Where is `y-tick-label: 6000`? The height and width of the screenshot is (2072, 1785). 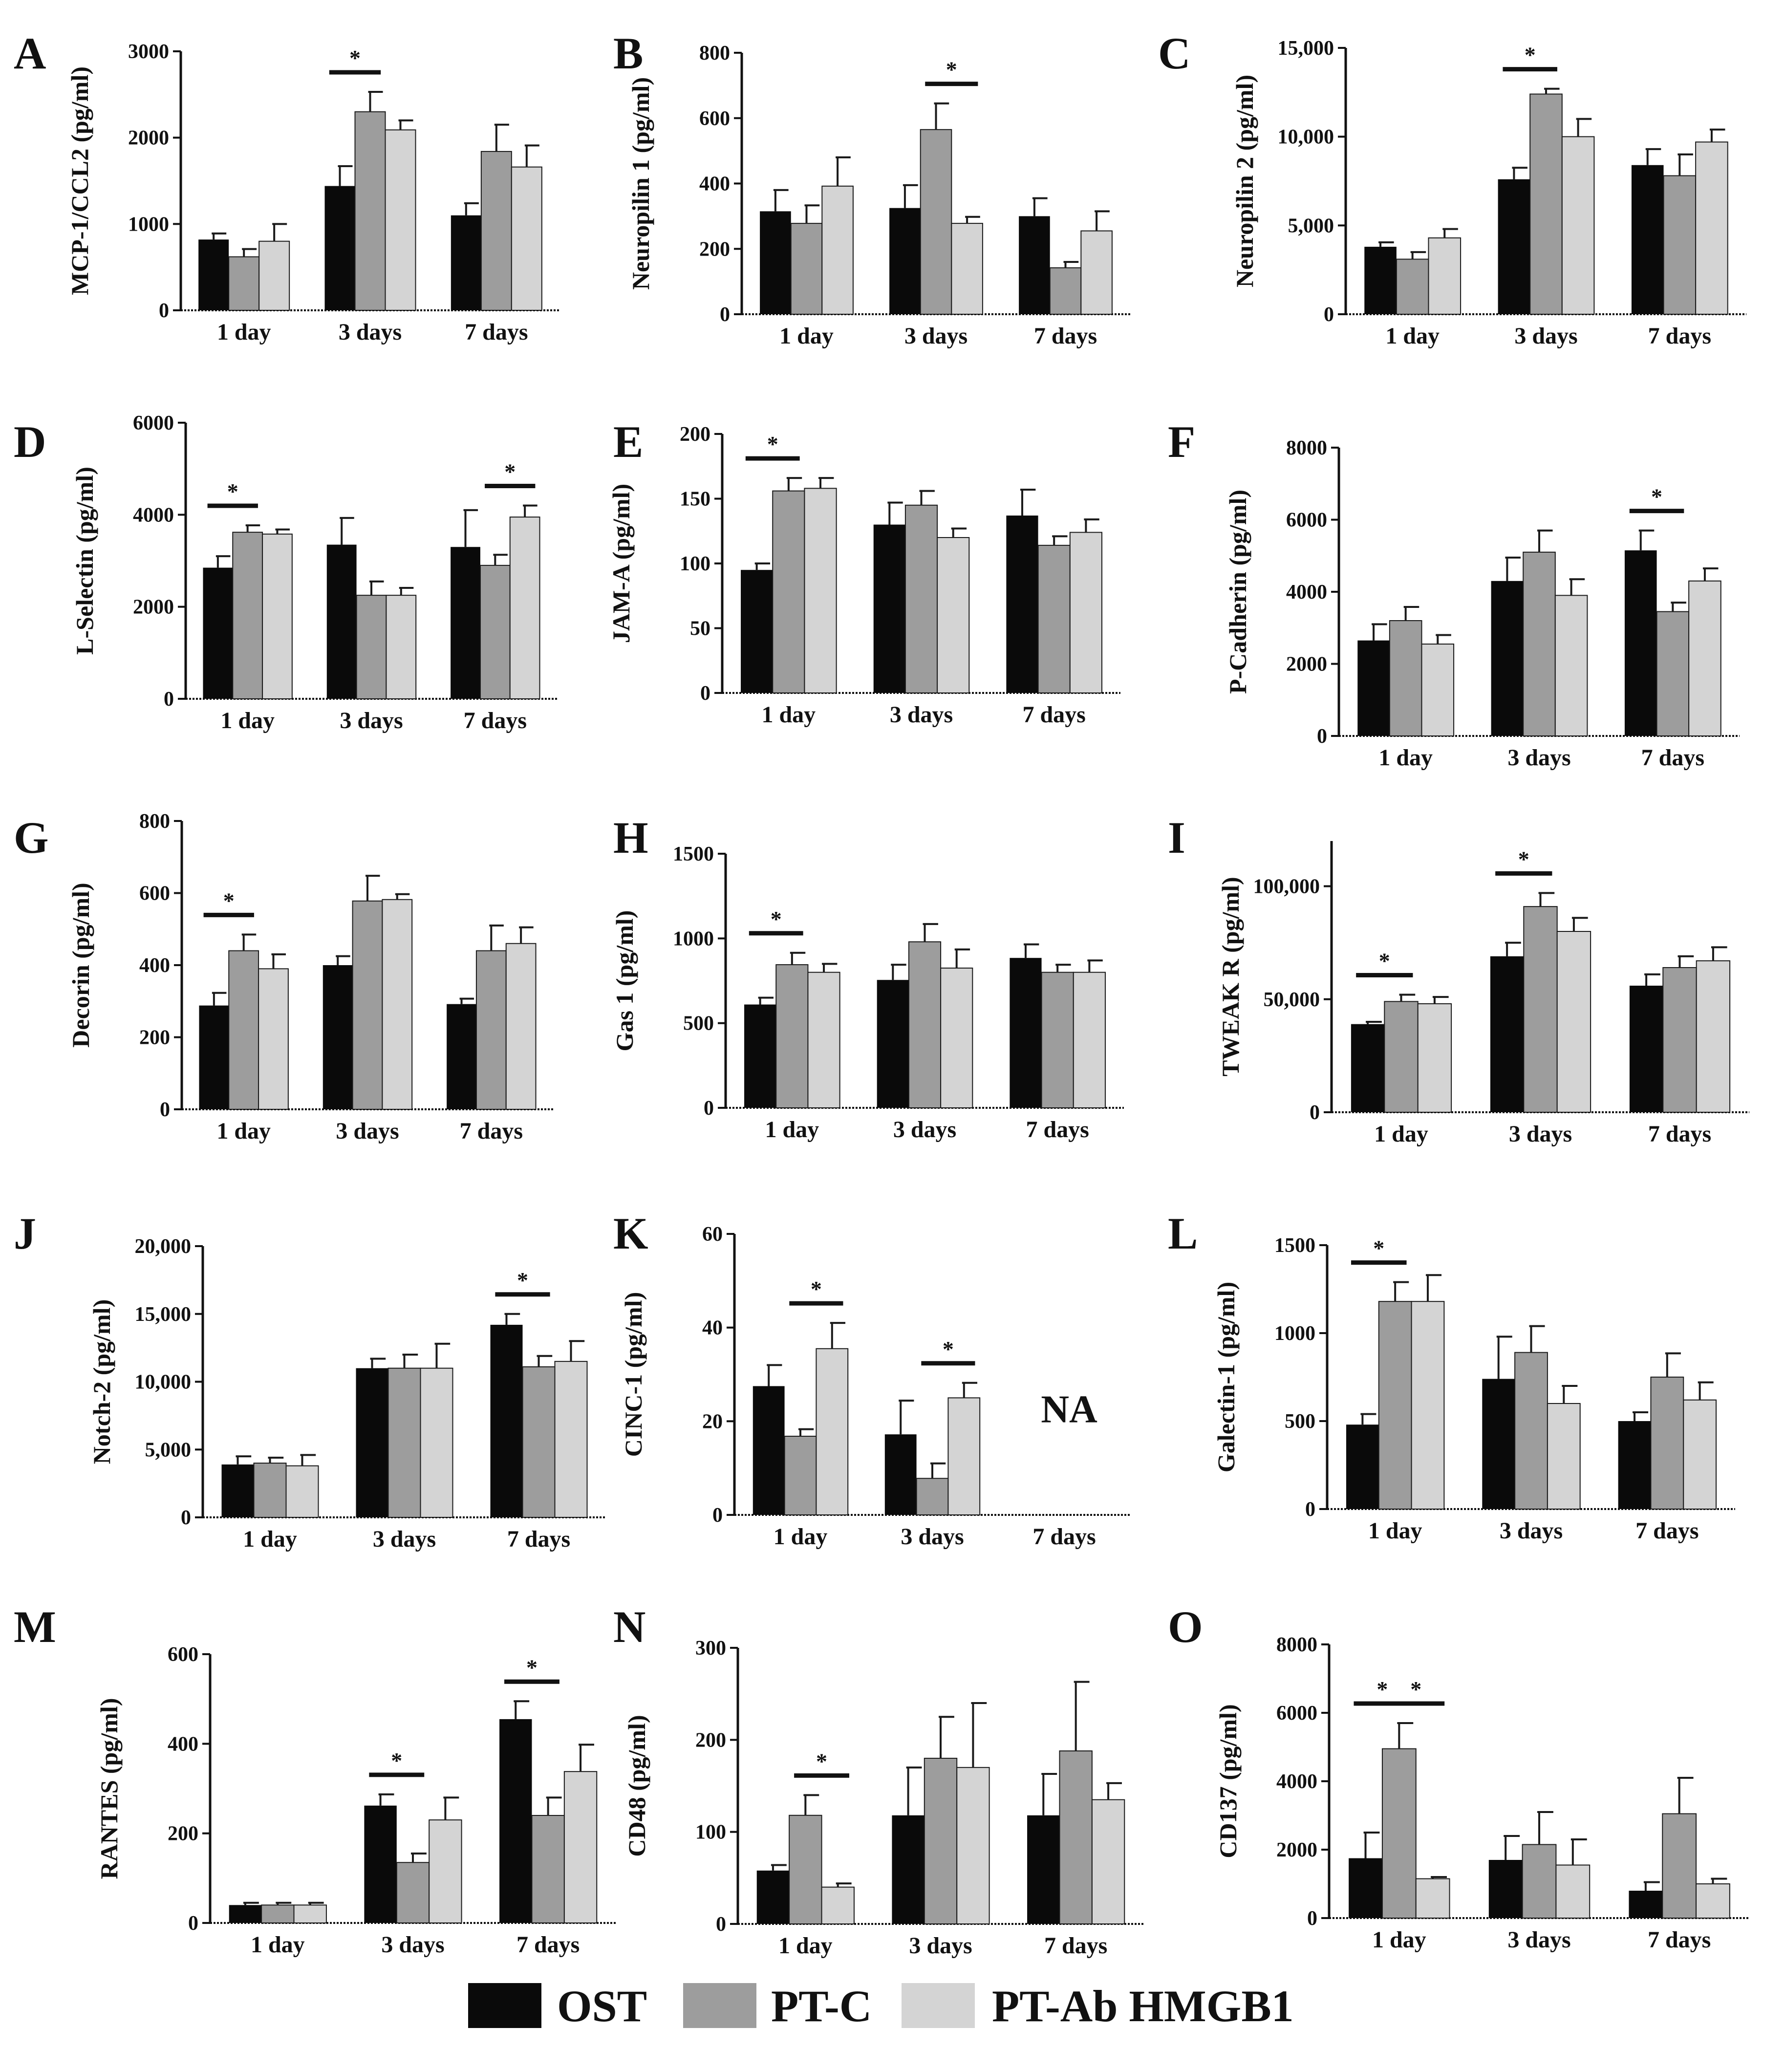 y-tick-label: 6000 is located at coordinates (1296, 1713).